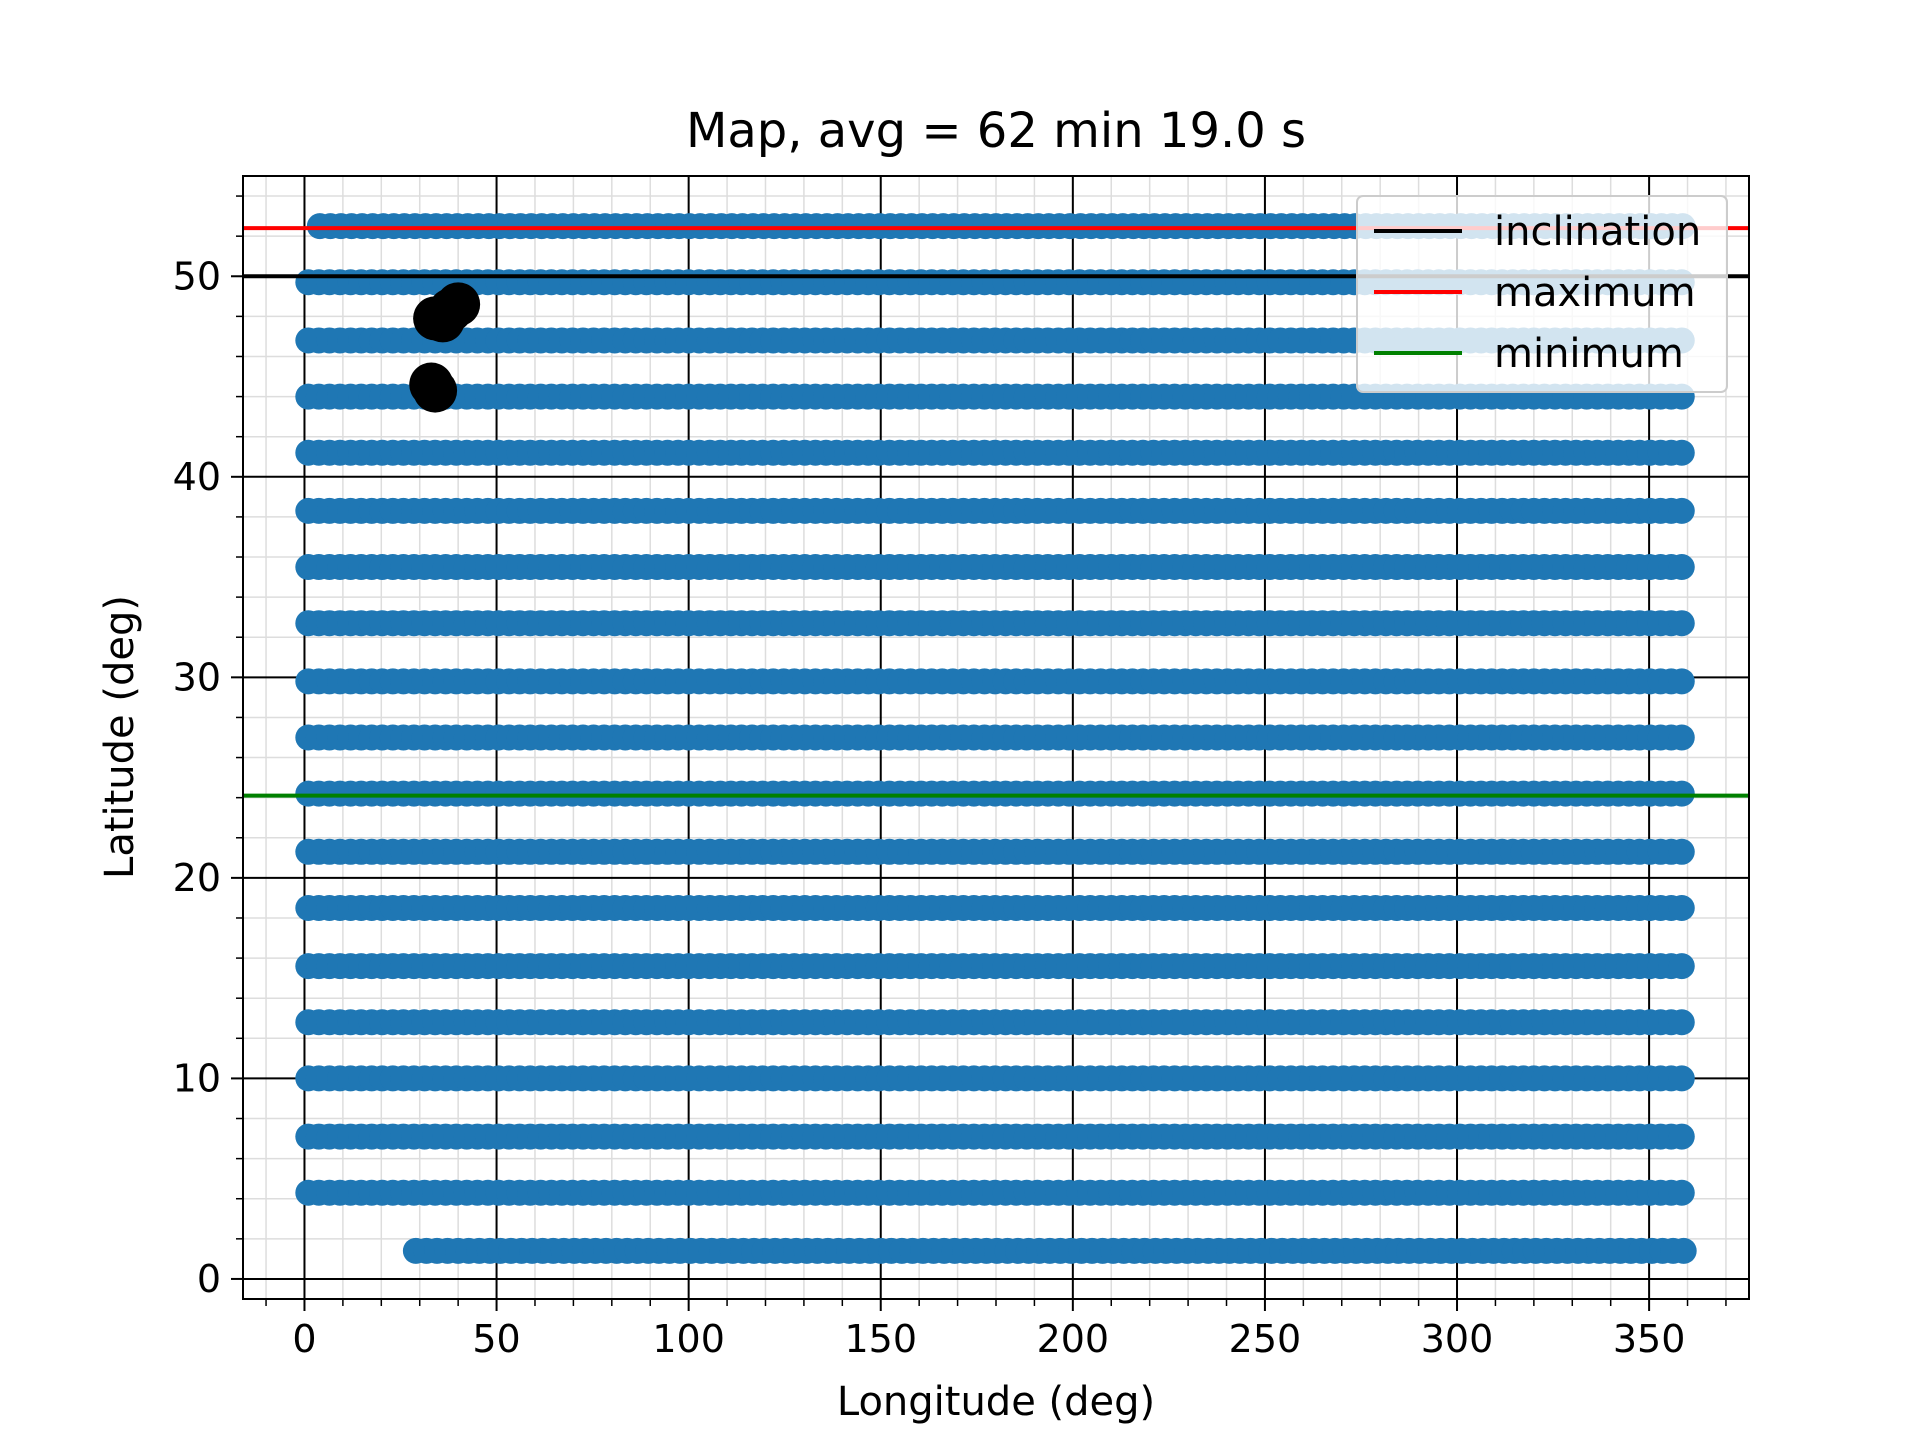  What do you see at coordinates (197, 276) in the screenshot?
I see `y-tick-label: 50` at bounding box center [197, 276].